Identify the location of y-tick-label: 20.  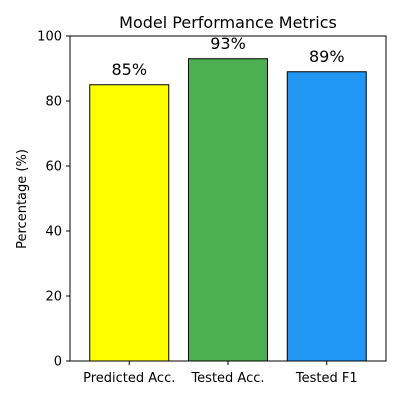
(53, 297).